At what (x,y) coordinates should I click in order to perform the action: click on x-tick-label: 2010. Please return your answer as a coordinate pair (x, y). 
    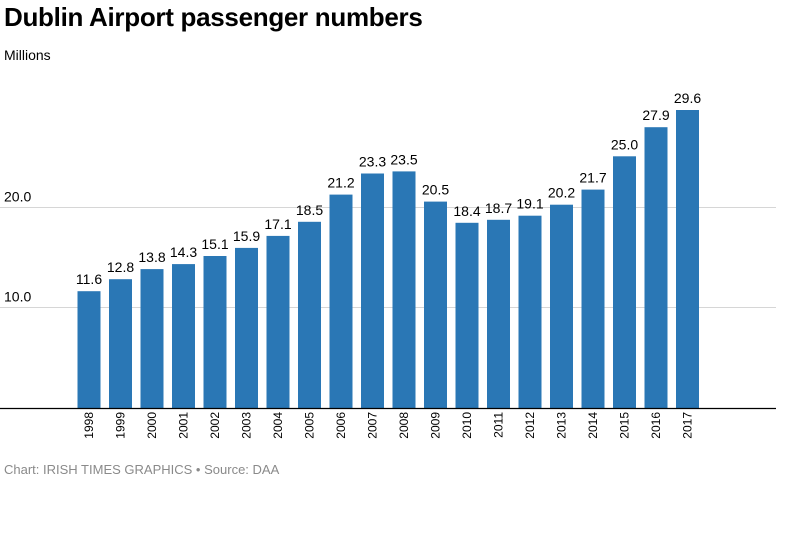
    Looking at the image, I should click on (467, 425).